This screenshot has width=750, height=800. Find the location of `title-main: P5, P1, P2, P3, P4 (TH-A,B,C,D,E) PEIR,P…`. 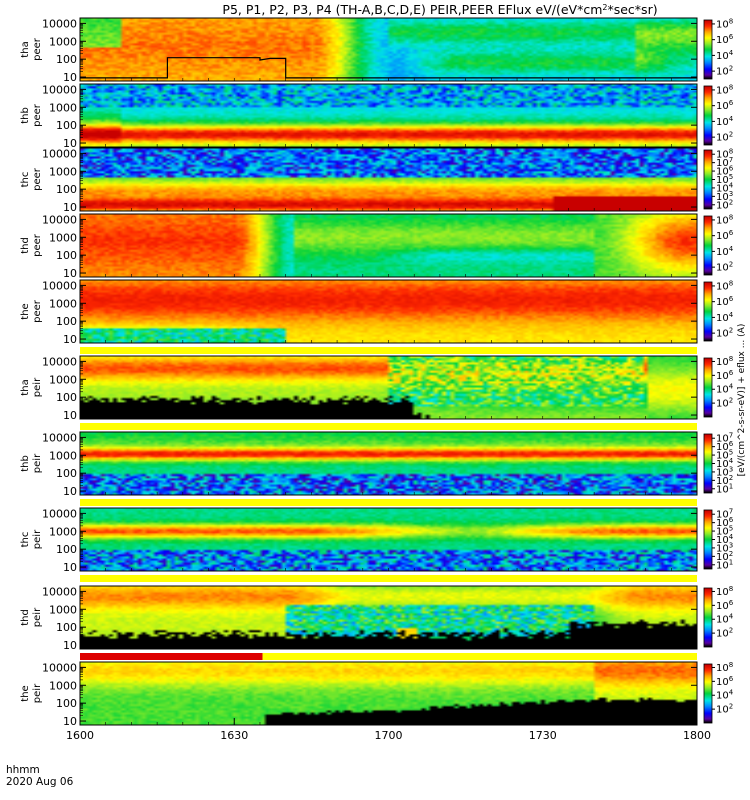

title-main: P5, P1, P2, P3, P4 (TH-A,B,C,D,E) PEIR,P… is located at coordinates (412, 9).